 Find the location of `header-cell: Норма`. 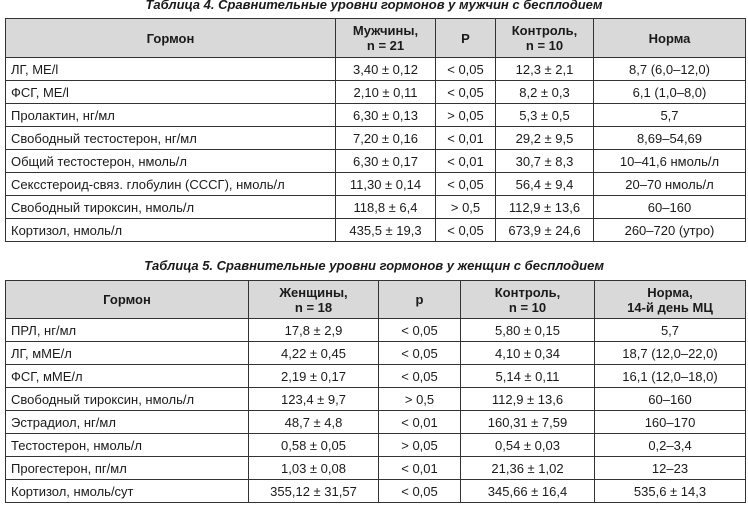

header-cell: Норма is located at coordinates (669, 38).